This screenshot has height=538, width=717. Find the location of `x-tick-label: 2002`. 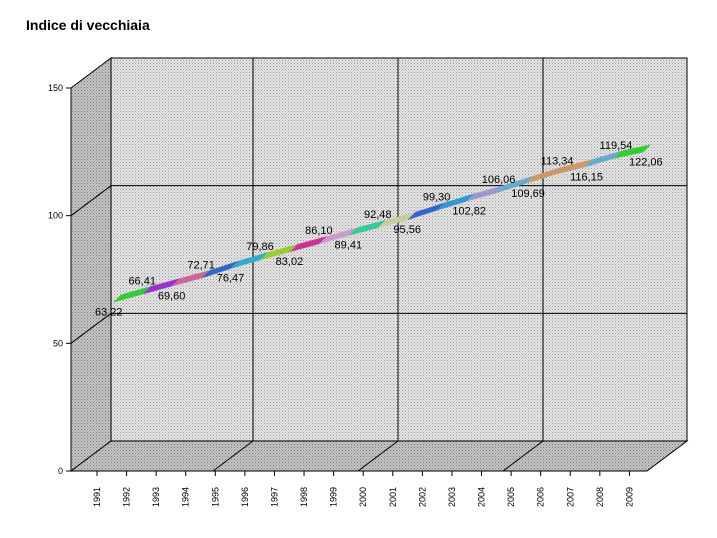

x-tick-label: 2002 is located at coordinates (422, 497).